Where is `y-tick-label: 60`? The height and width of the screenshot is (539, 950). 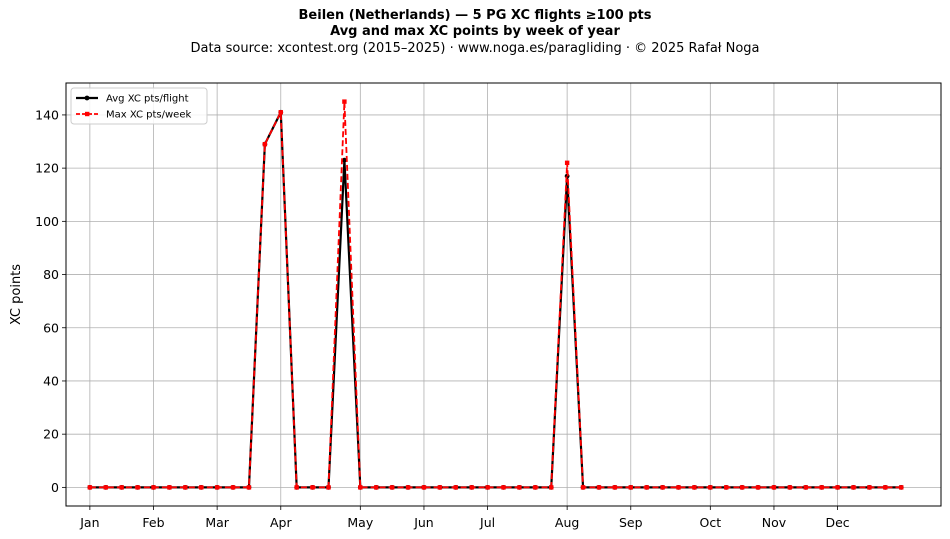
y-tick-label: 60 is located at coordinates (51, 327).